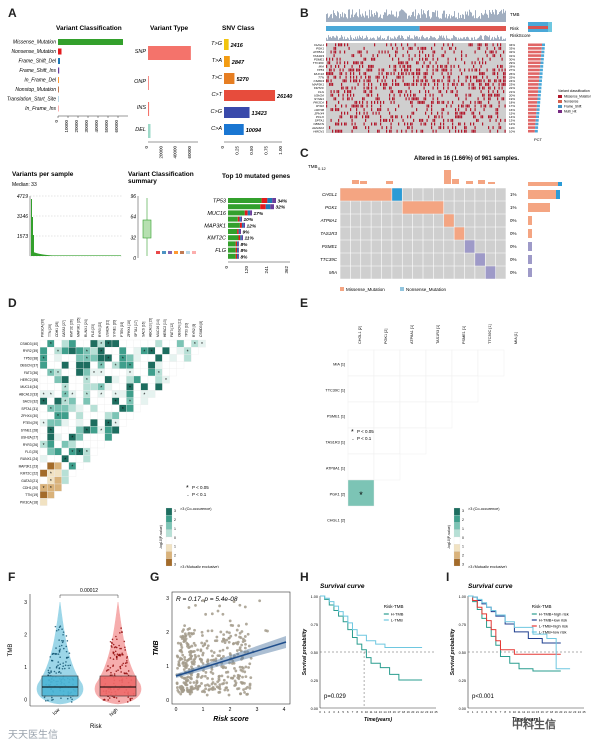  I want to click on km-curve, so click(519, 632).